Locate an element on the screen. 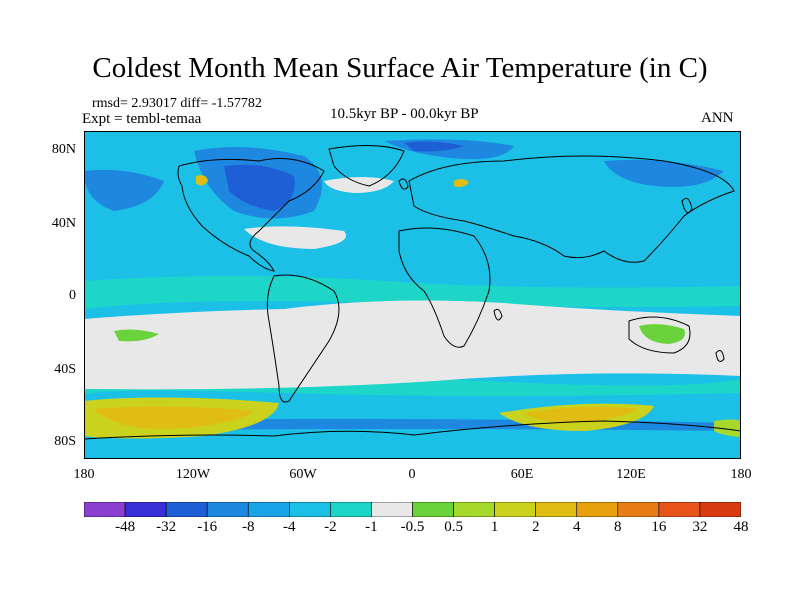 This screenshot has width=800, height=600. coast-antarctica is located at coordinates (412, 430).